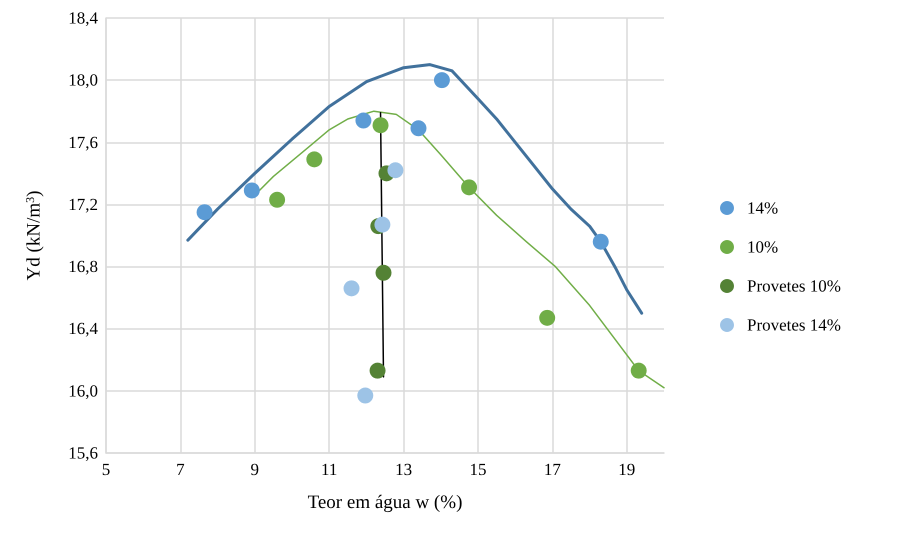  Describe the element at coordinates (762, 247) in the screenshot. I see `legend-label: 10%` at that location.